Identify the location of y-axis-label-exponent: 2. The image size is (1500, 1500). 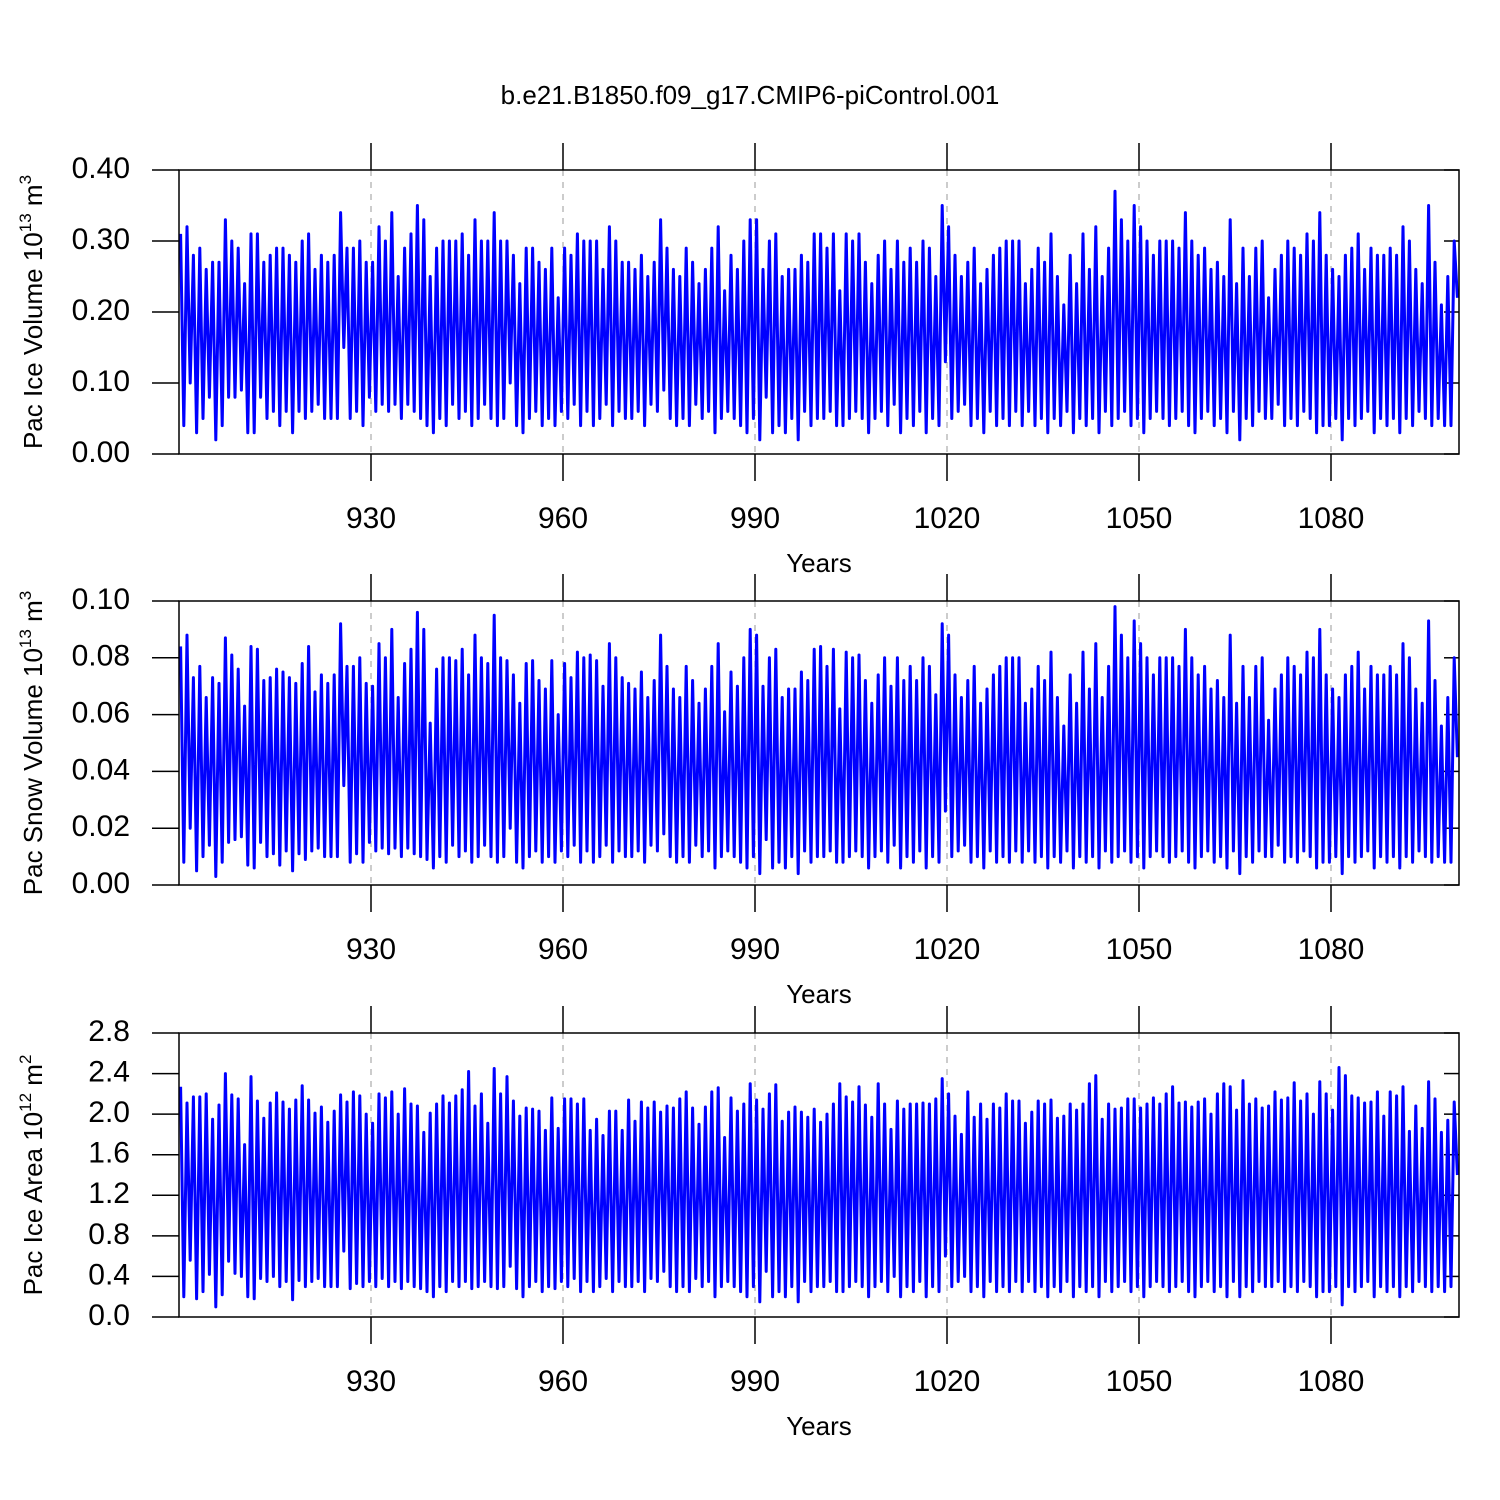
(25, 1059).